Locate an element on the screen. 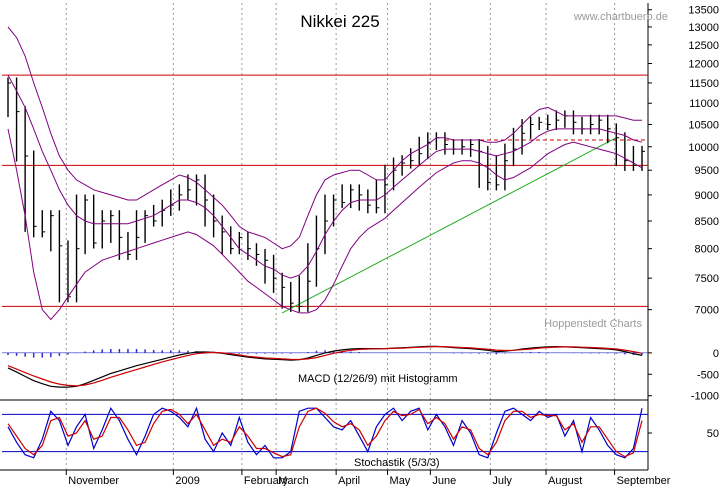 This screenshot has height=491, width=723. watermark-url: www.chartbuero.de is located at coordinates (620, 17).